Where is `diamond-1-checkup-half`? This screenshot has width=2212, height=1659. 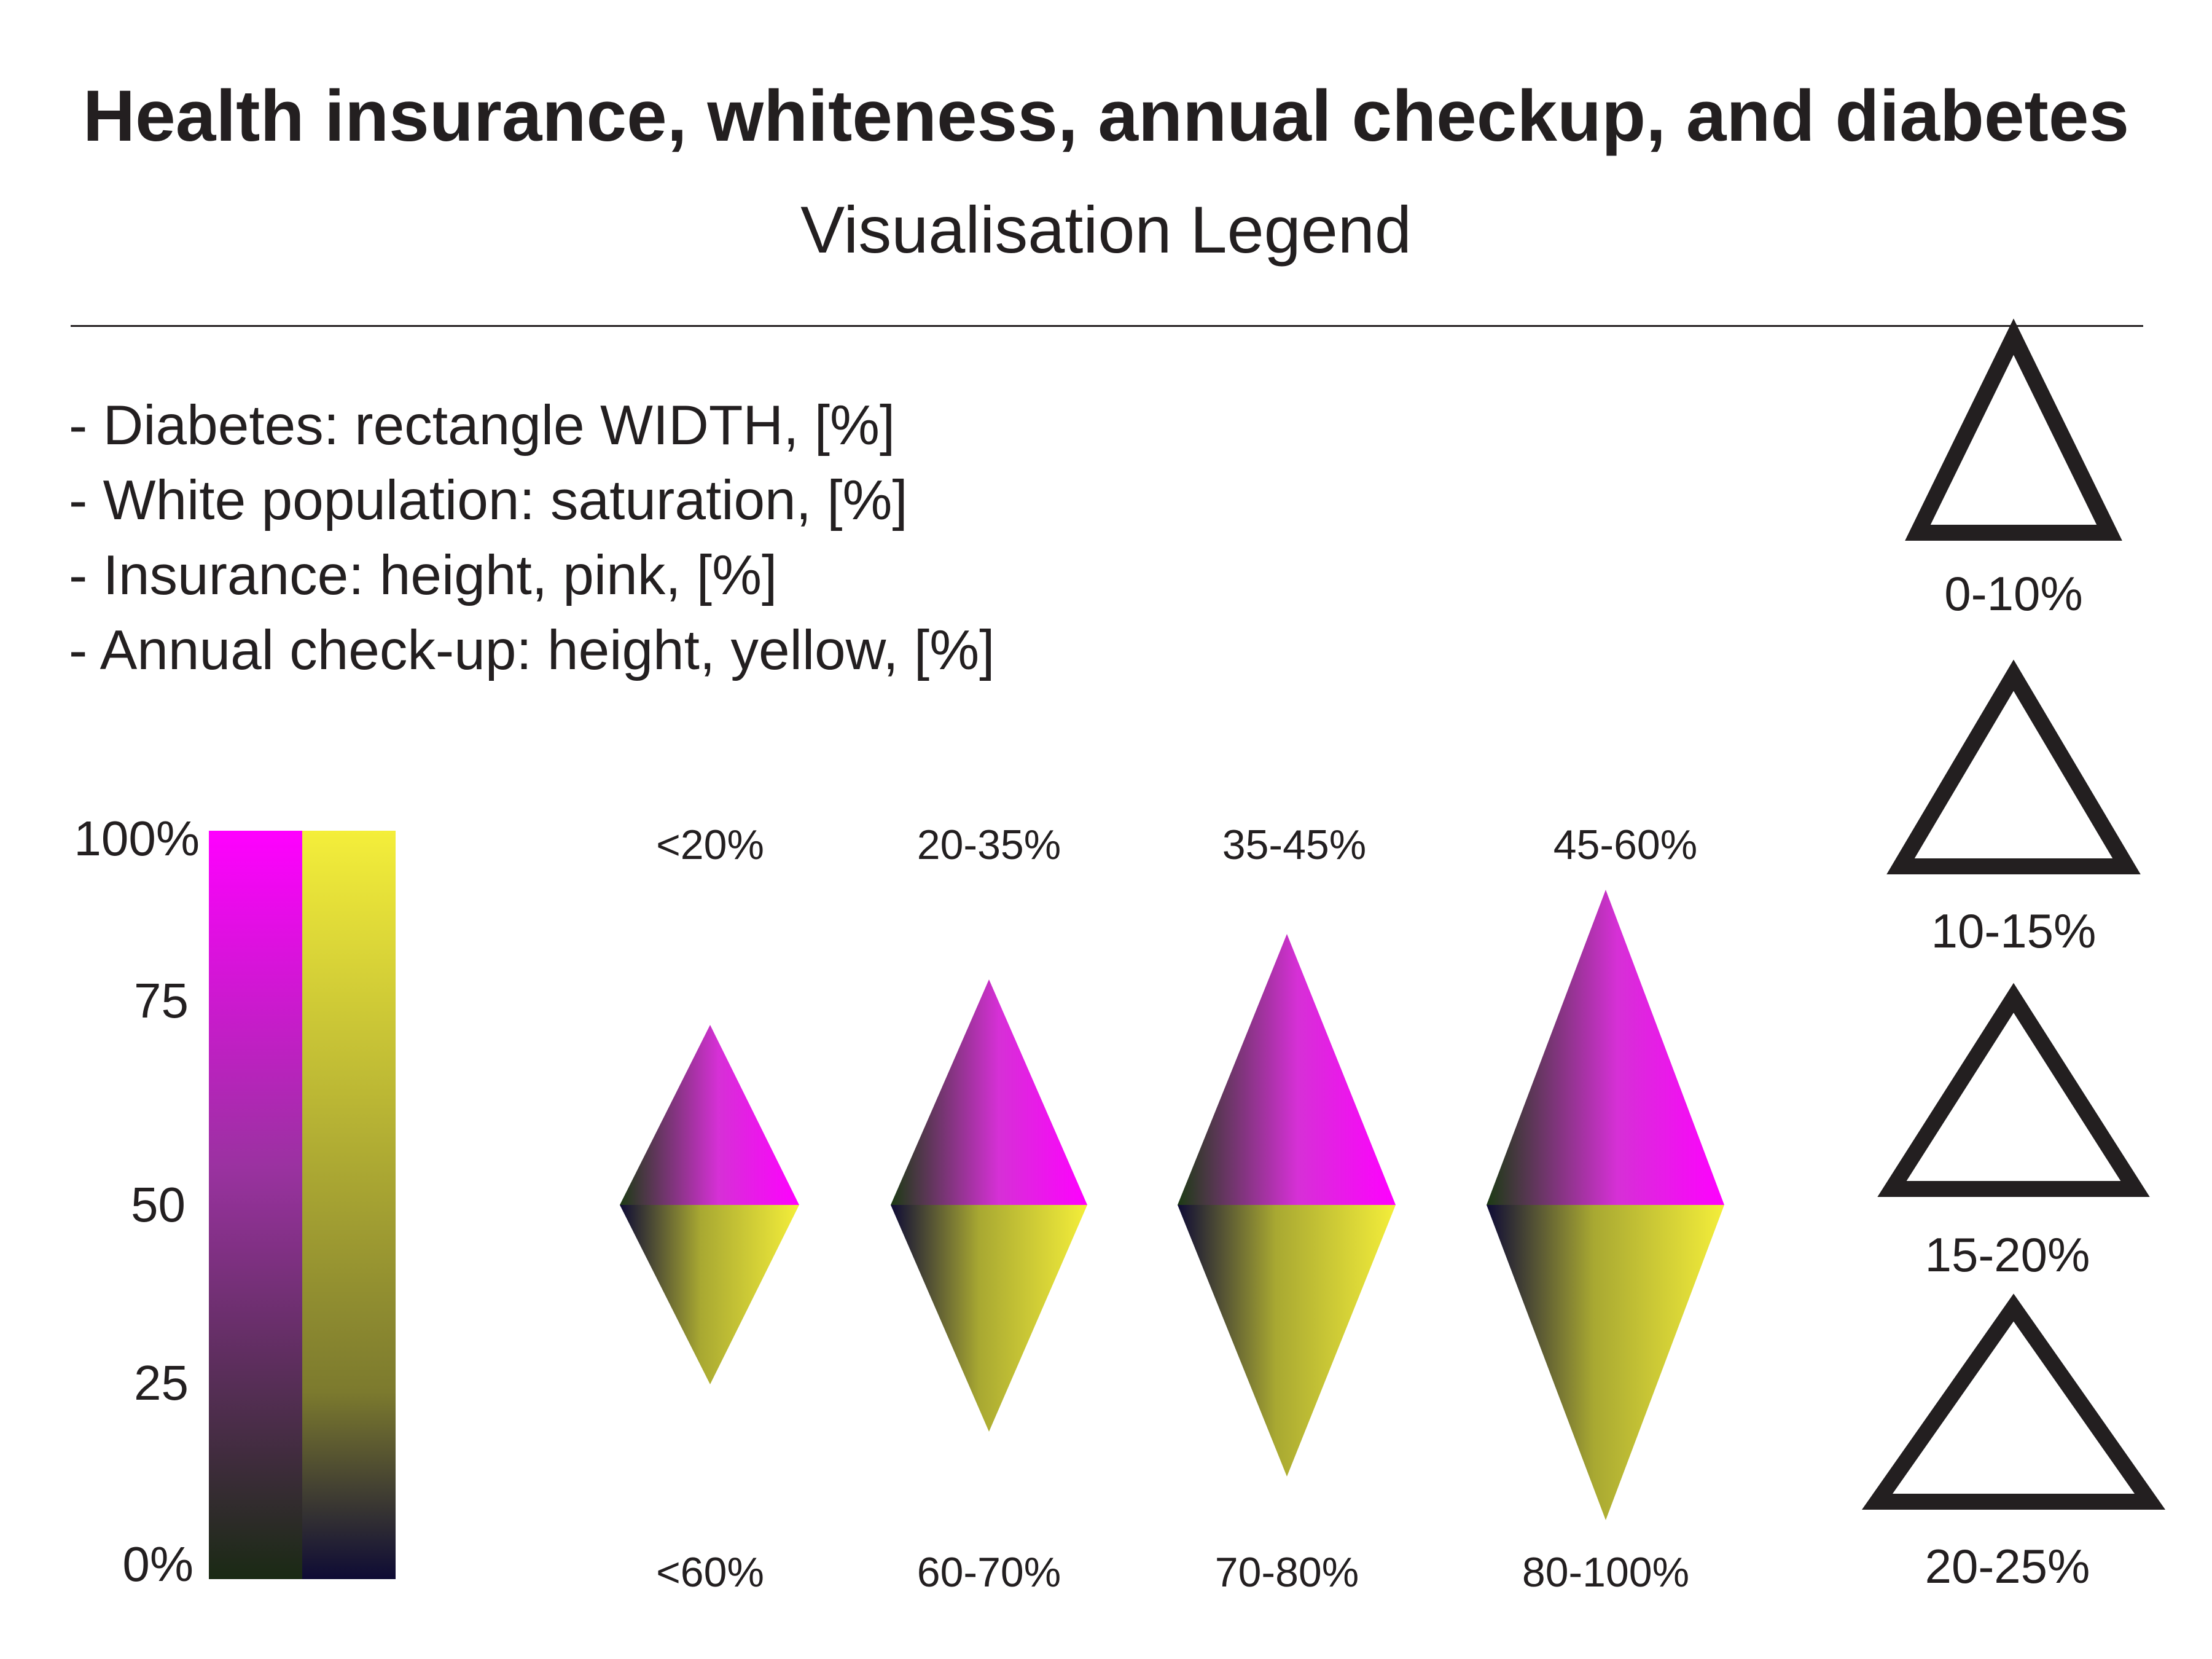 diamond-1-checkup-half is located at coordinates (709, 1294).